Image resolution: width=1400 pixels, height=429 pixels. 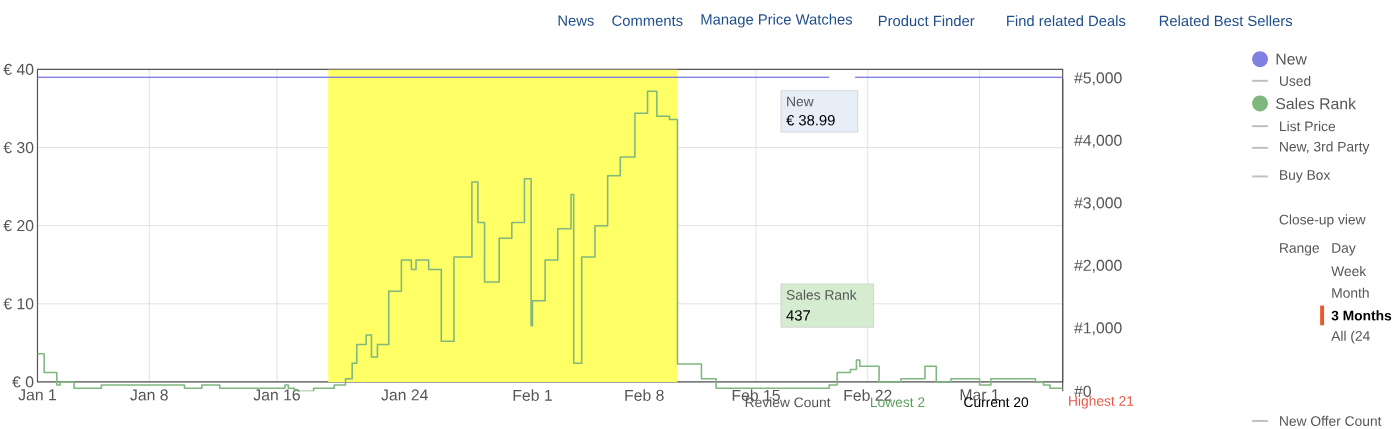 I want to click on x-tick-label: Feb 8, so click(x=644, y=395).